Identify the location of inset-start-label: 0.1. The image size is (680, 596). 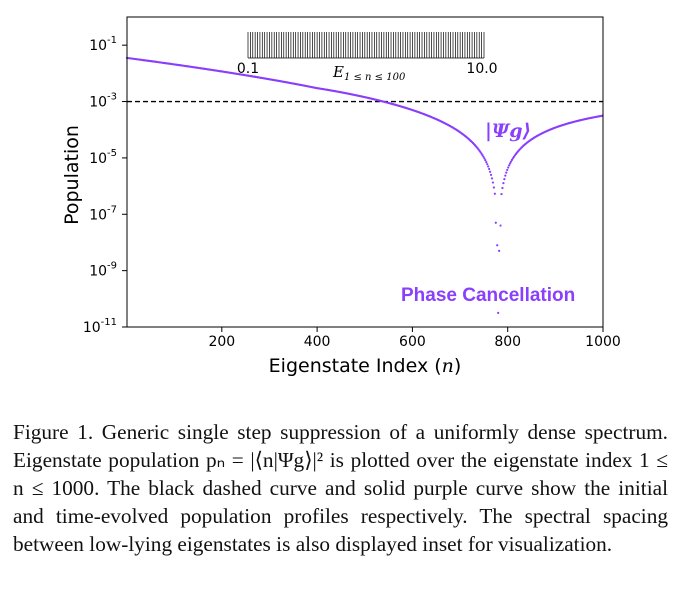
(248, 69).